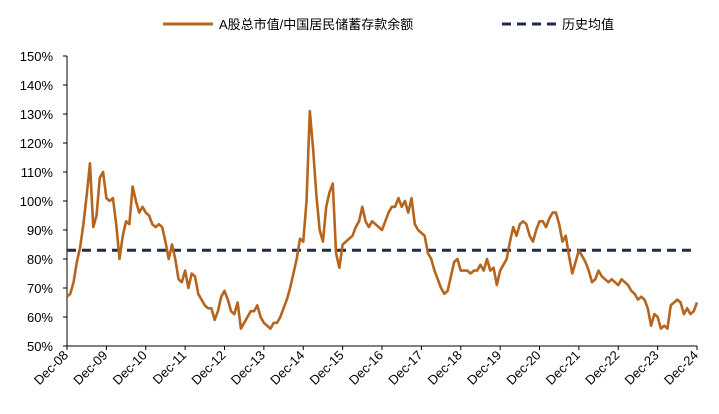 Image resolution: width=719 pixels, height=414 pixels. Describe the element at coordinates (287, 368) in the screenshot. I see `x-tick-label: Dec-14` at that location.